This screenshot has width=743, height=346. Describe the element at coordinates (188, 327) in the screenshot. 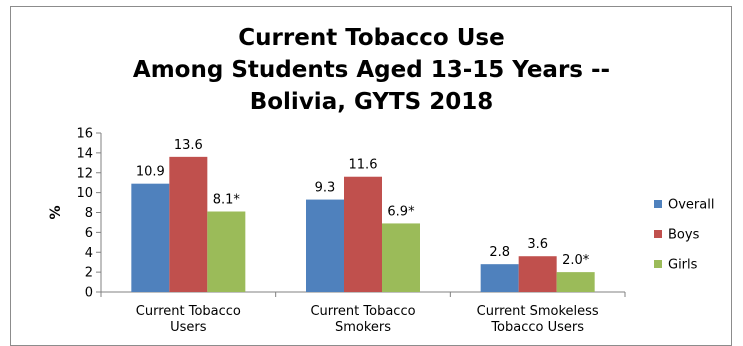

I see `x-category-label: Users` at that location.